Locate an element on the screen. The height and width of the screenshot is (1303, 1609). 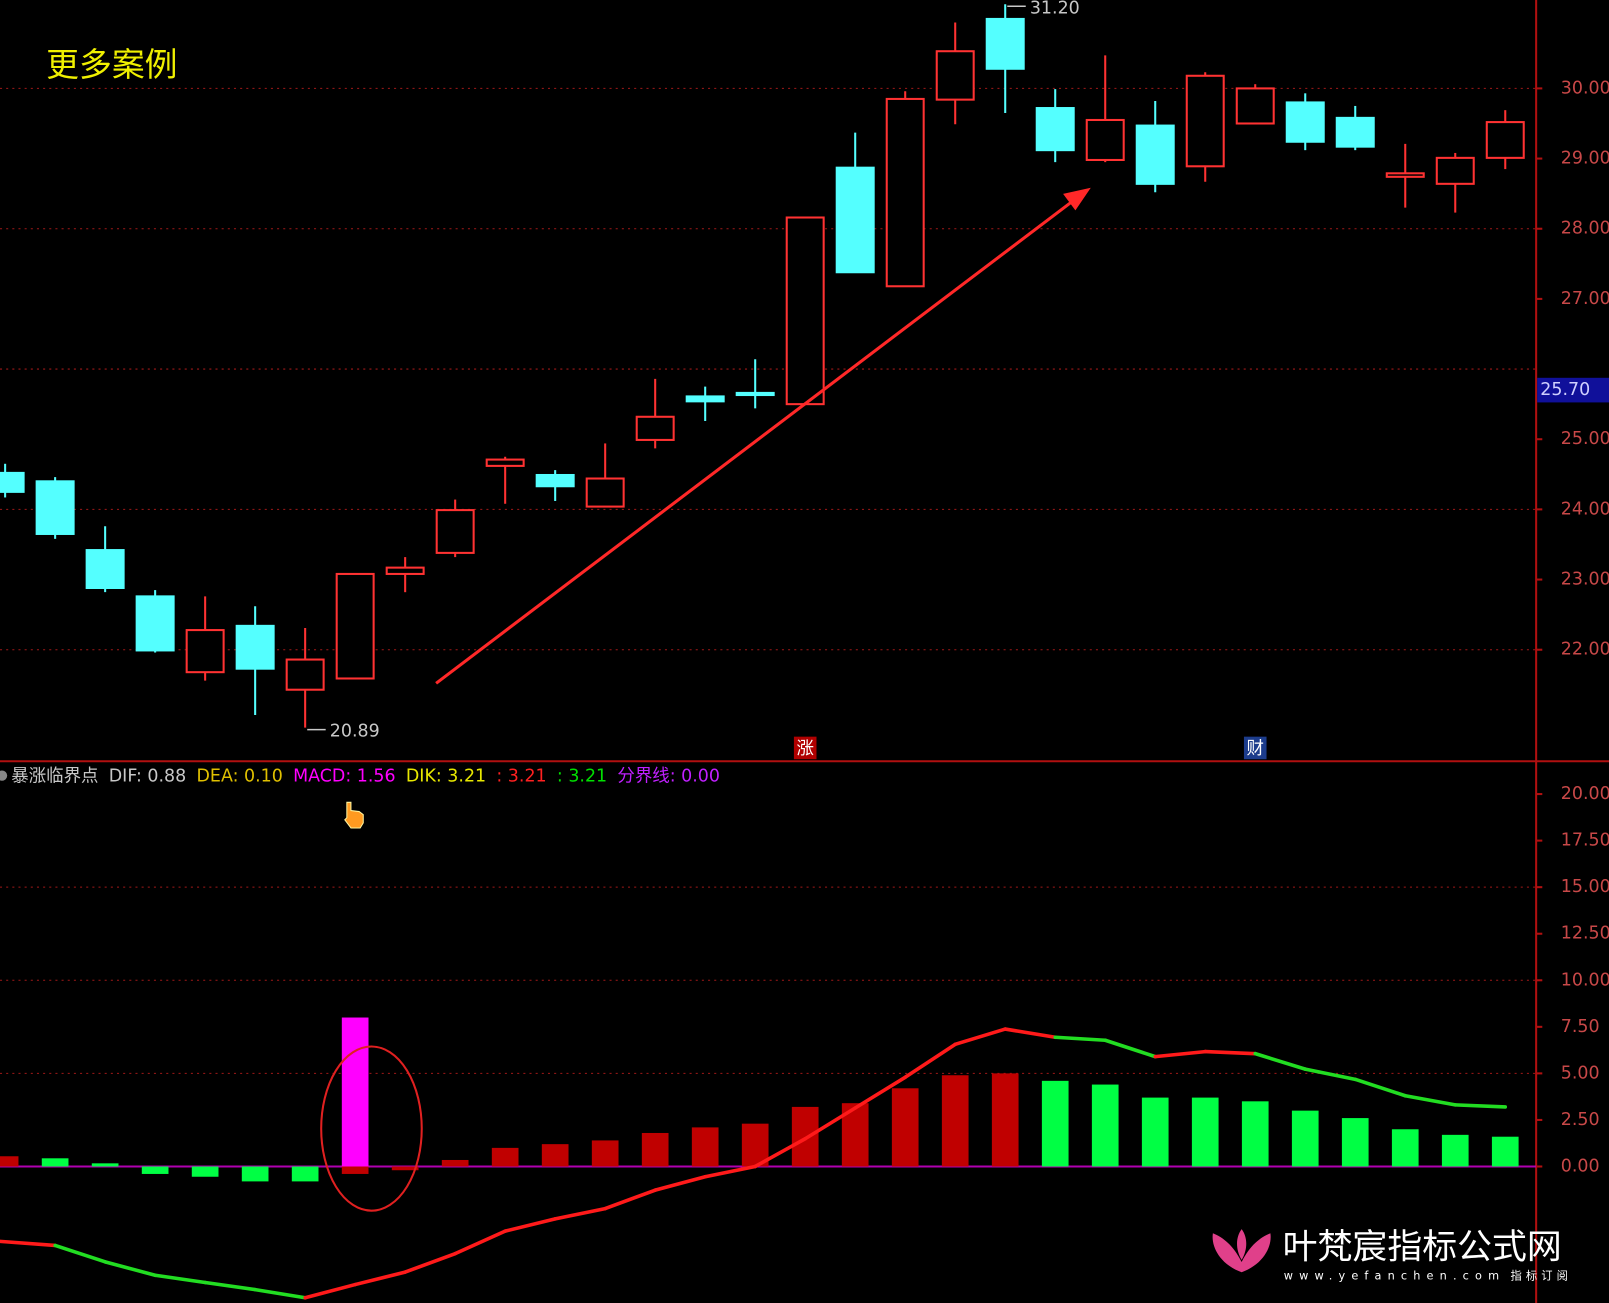
annotation-label: 20.89 is located at coordinates (355, 732).